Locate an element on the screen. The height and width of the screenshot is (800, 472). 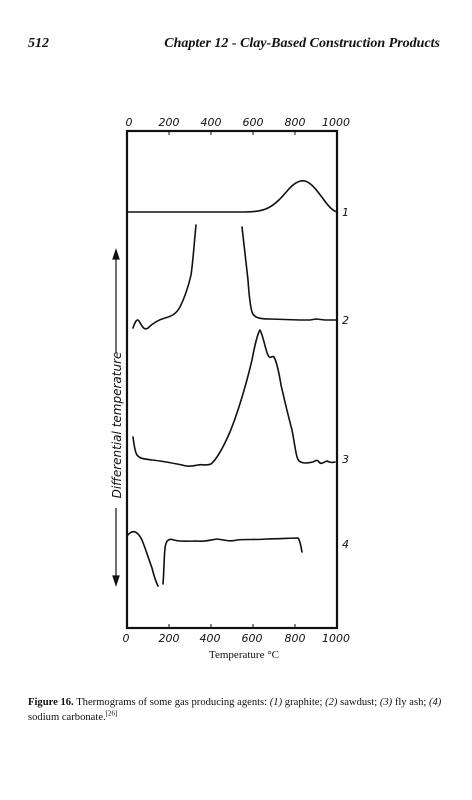
curve-2-sawdust-left is located at coordinates (164, 277).